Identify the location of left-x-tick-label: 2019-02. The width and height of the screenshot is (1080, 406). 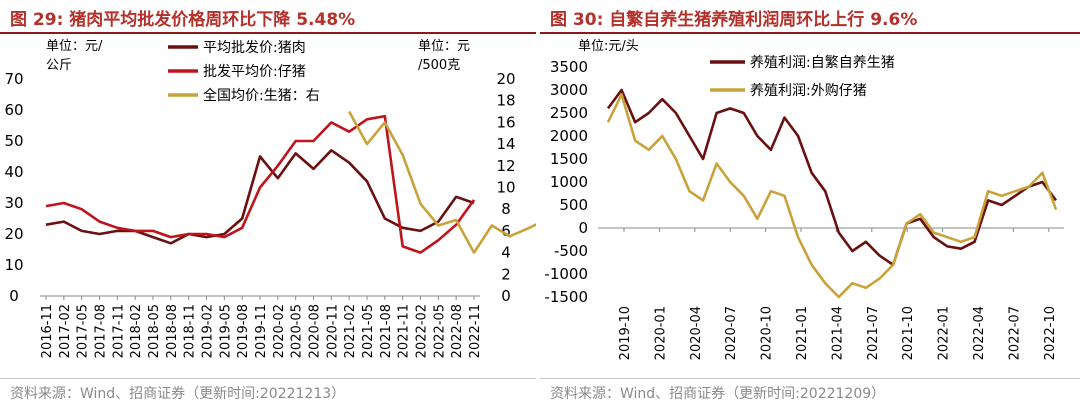
(208, 331).